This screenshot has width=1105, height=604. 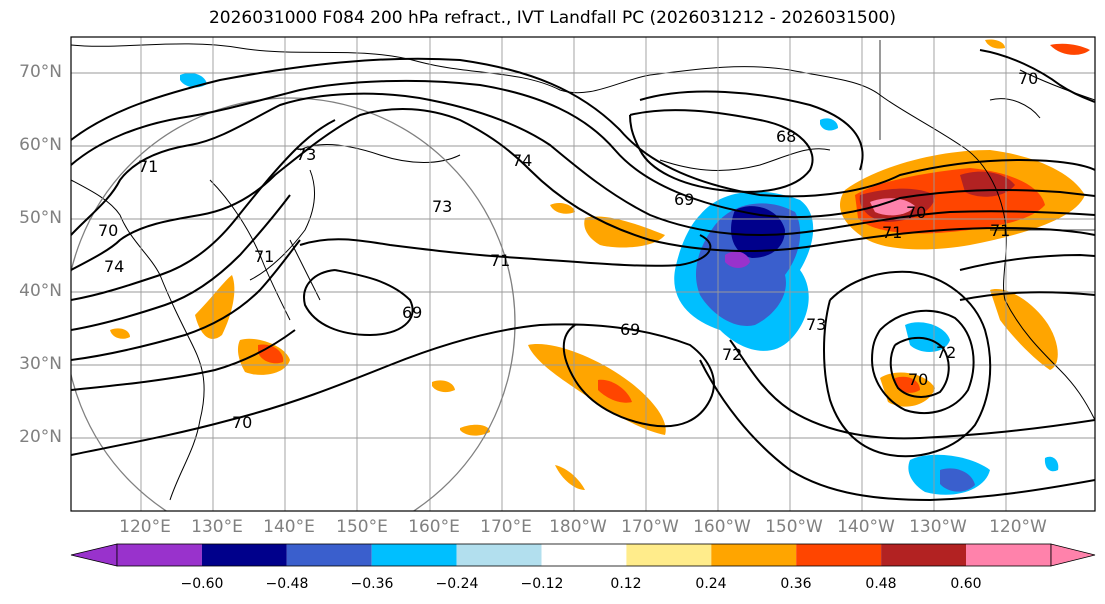 What do you see at coordinates (615, 391) in the screenshot?
I see `positive-patch-subtropic-core` at bounding box center [615, 391].